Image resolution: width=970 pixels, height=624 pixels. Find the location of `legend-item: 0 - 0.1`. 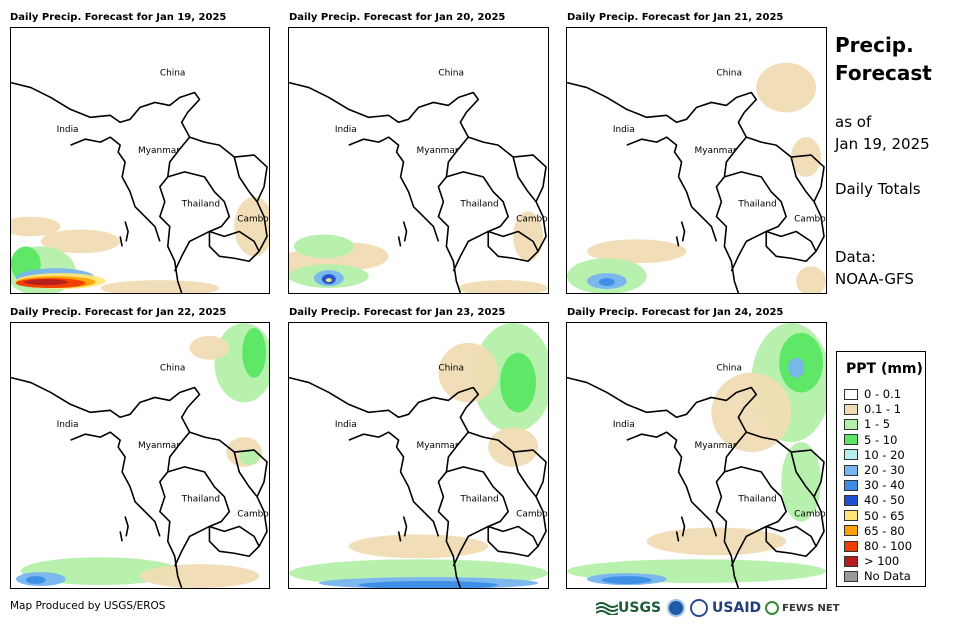

legend-item: 0 - 0.1 is located at coordinates (872, 394).